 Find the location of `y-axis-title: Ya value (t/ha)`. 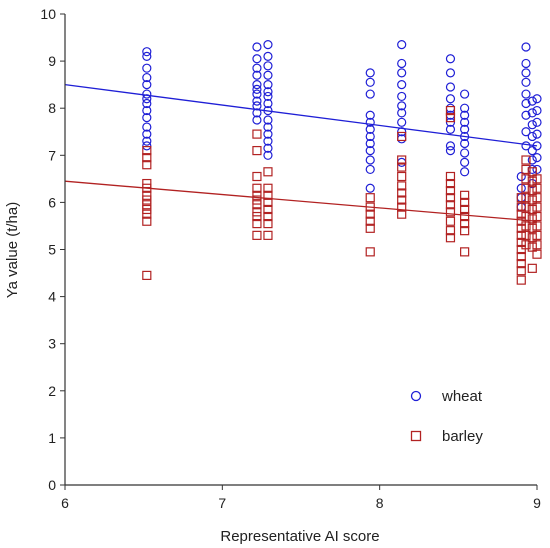

y-axis-title: Ya value (t/ha) is located at coordinates (12, 250).